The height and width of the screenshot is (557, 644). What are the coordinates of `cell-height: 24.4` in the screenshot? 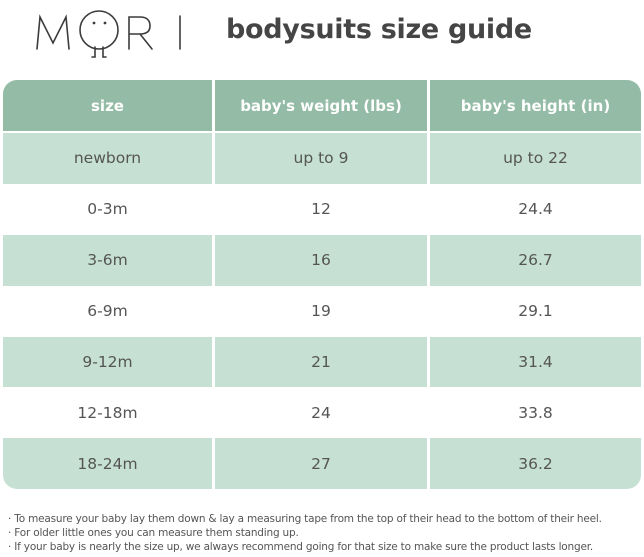 It's located at (535, 209).